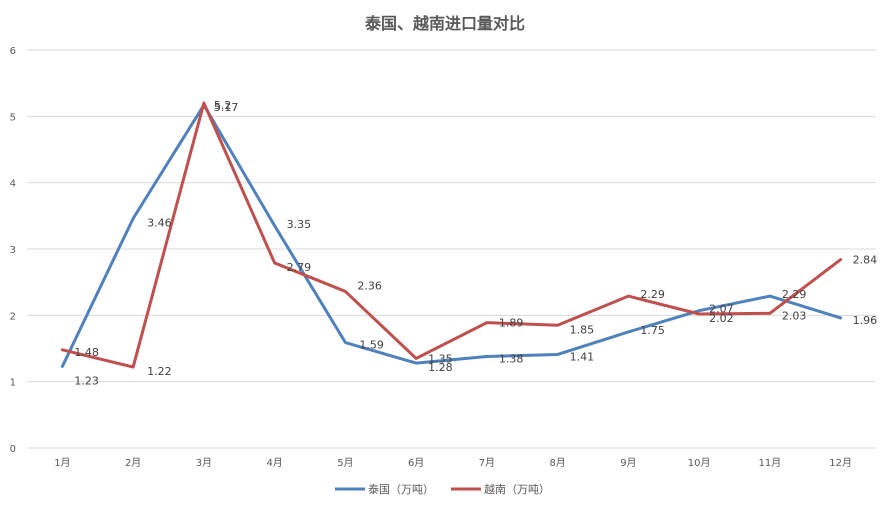 The height and width of the screenshot is (510, 890). I want to click on data-label: 2.03, so click(794, 315).